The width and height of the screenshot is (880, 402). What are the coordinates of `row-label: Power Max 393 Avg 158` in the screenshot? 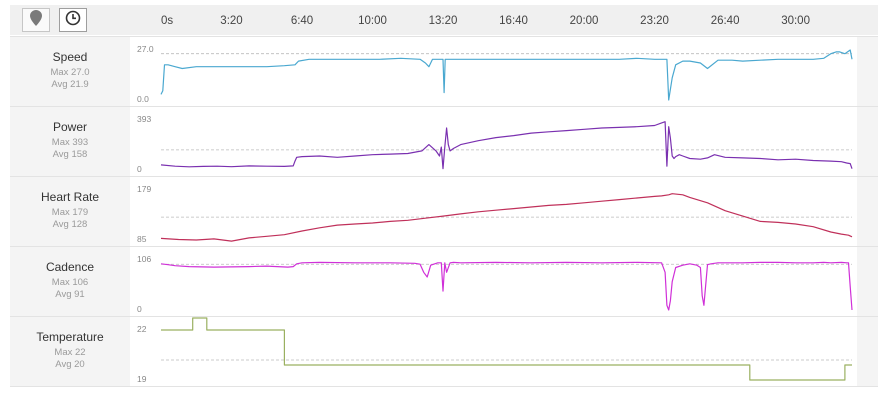 It's located at (70, 141).